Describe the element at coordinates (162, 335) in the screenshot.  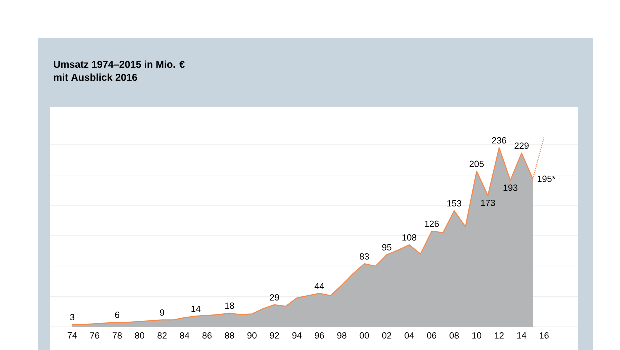
I see `x-tick-label: 82` at that location.